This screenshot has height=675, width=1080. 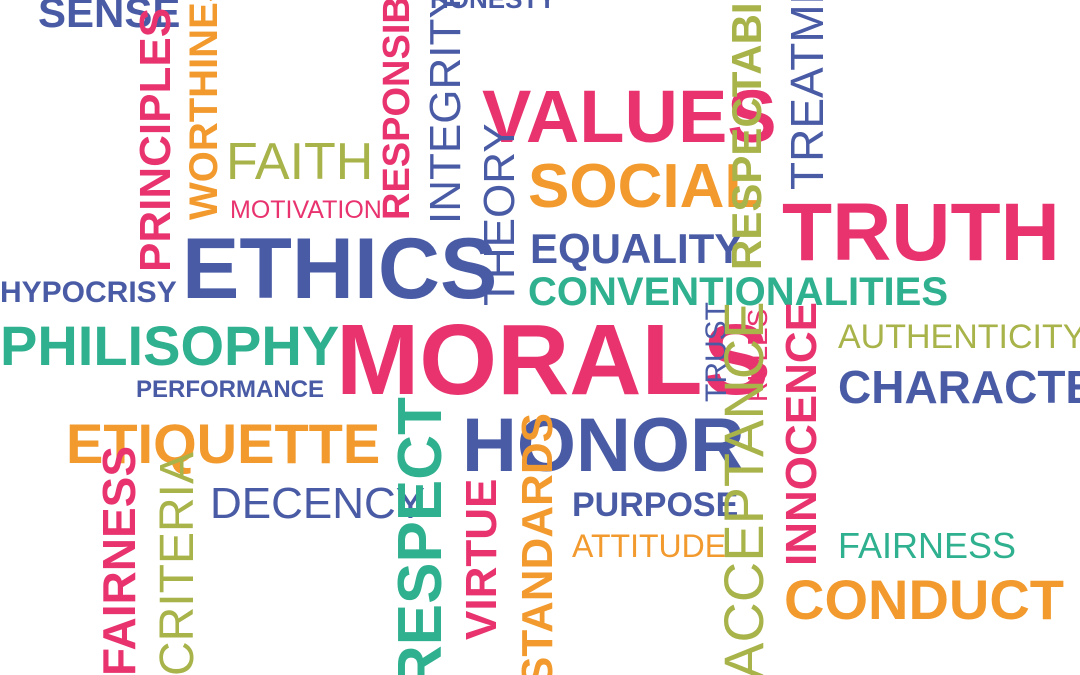 I want to click on word-standards: STANDARDS, so click(x=537, y=544).